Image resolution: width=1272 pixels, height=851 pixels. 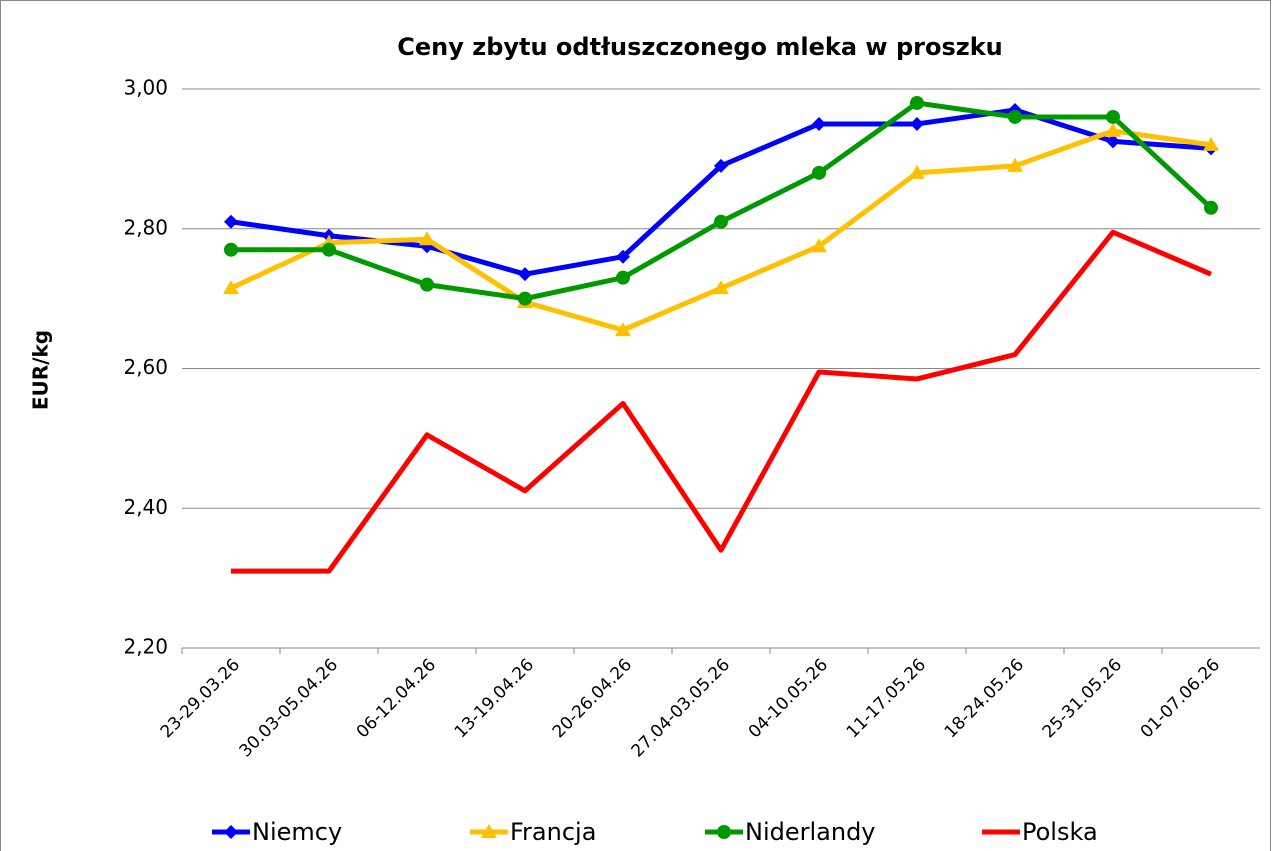 I want to click on y-tick-label: 2,40, so click(x=145, y=507).